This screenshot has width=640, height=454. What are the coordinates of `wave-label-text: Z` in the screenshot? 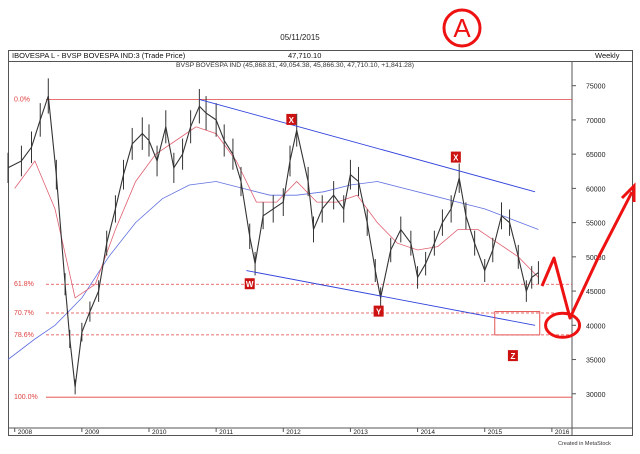 It's located at (512, 356).